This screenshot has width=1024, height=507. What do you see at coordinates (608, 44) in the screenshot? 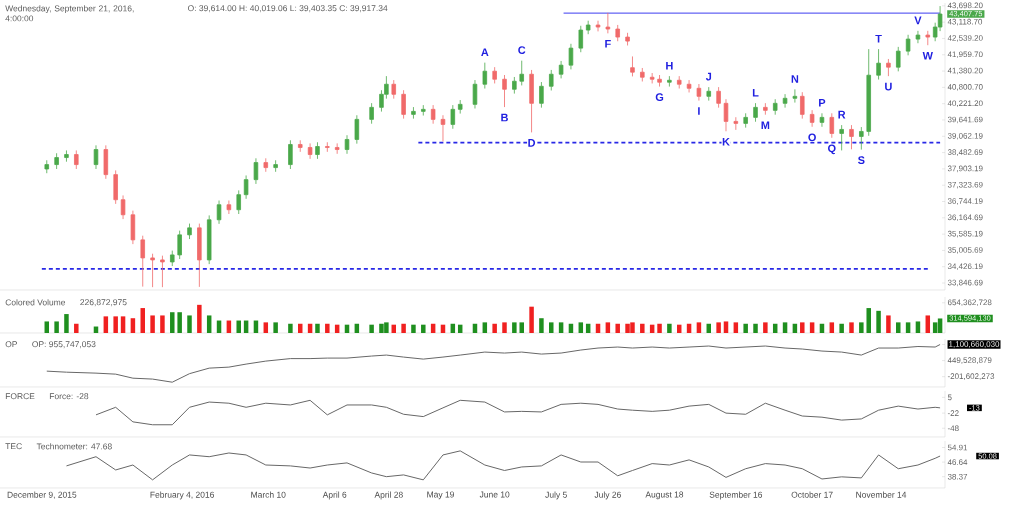
I see `annotation: F` at bounding box center [608, 44].